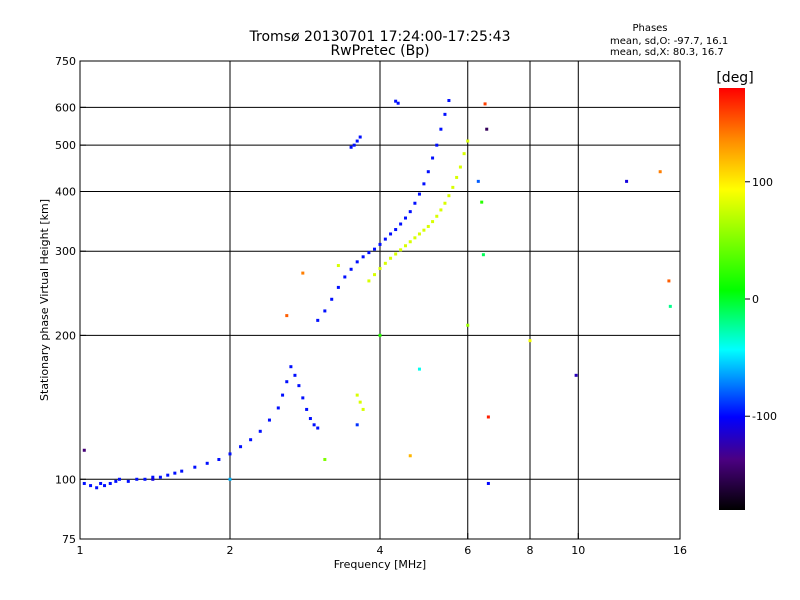 Image resolution: width=800 pixels, height=600 pixels. I want to click on x-tick-label: 8, so click(530, 550).